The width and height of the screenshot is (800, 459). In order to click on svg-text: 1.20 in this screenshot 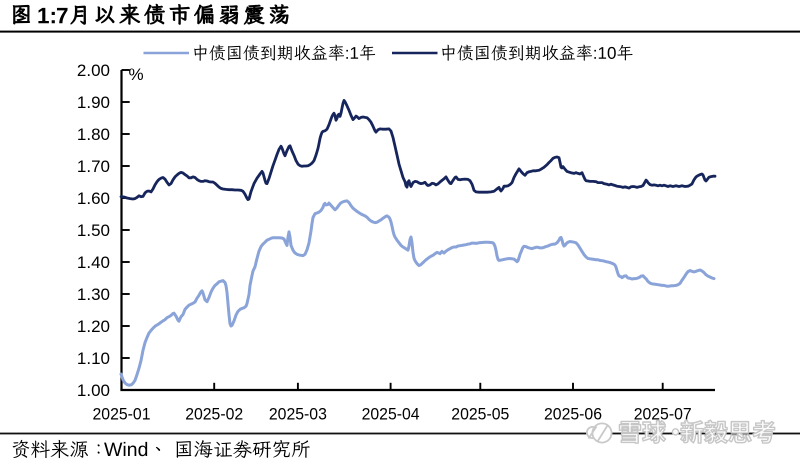, I will do `click(93, 326)`.